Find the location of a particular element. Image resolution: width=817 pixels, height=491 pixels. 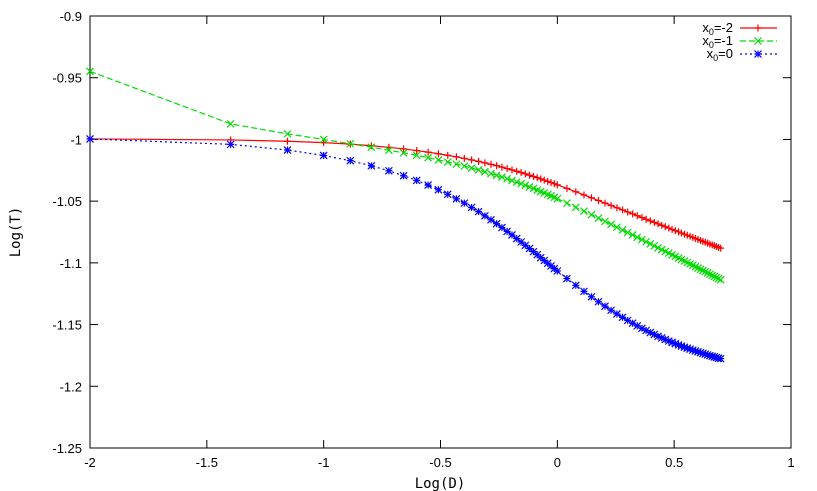

x-tick-label: -1 is located at coordinates (324, 462).